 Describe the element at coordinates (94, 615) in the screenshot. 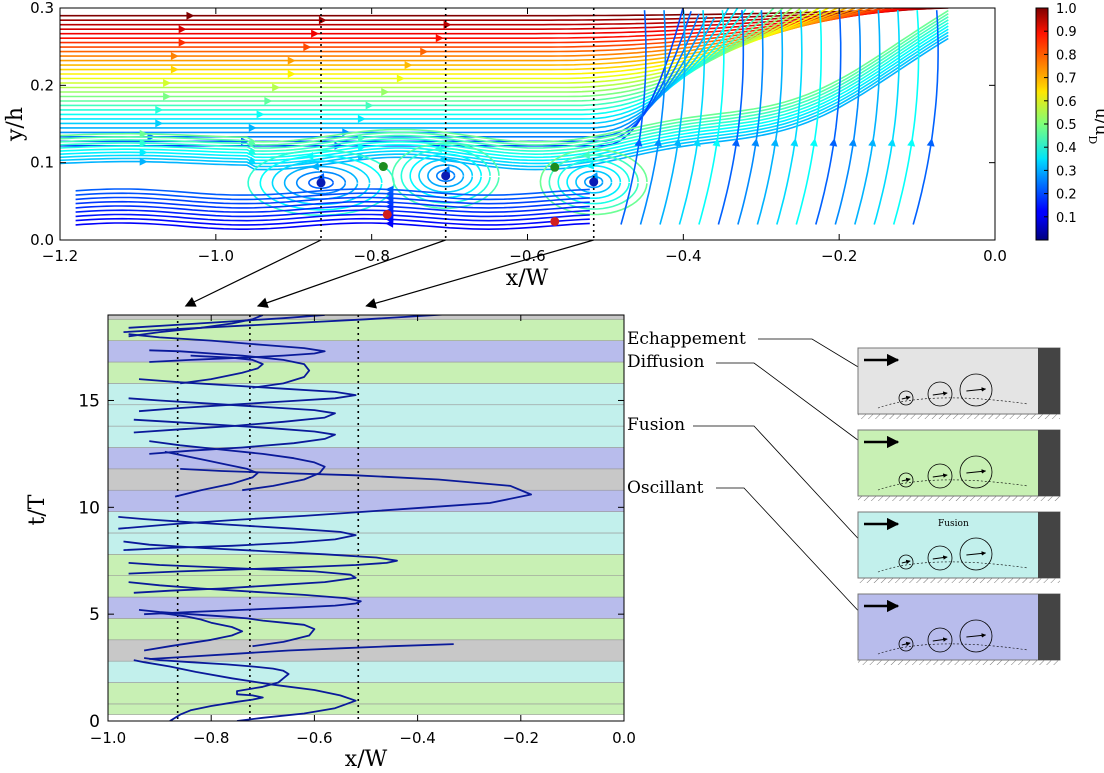

I see `bottom-y-tick-label: 5` at that location.